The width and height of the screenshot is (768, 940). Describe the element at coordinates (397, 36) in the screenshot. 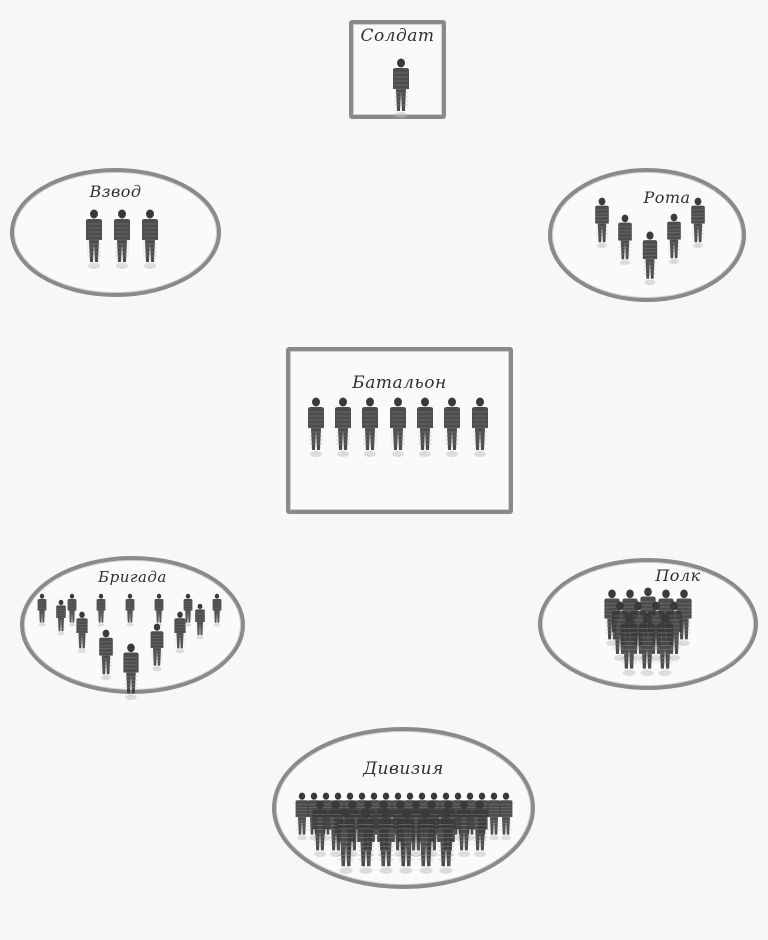

I see `soldier-label: Солдат` at that location.